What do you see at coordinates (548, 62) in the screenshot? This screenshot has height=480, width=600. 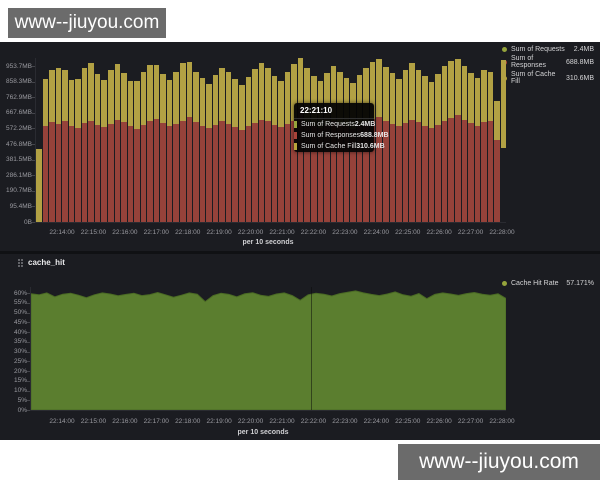 I see `legend-item: Sum of Responses 688.8MB` at bounding box center [548, 62].